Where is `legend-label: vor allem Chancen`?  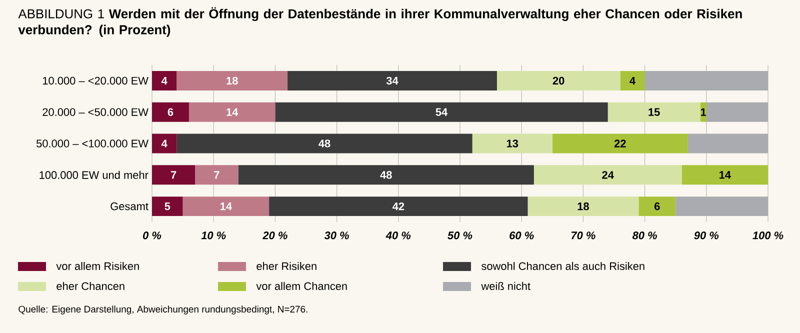
legend-label: vor allem Chancen is located at coordinates (301, 286).